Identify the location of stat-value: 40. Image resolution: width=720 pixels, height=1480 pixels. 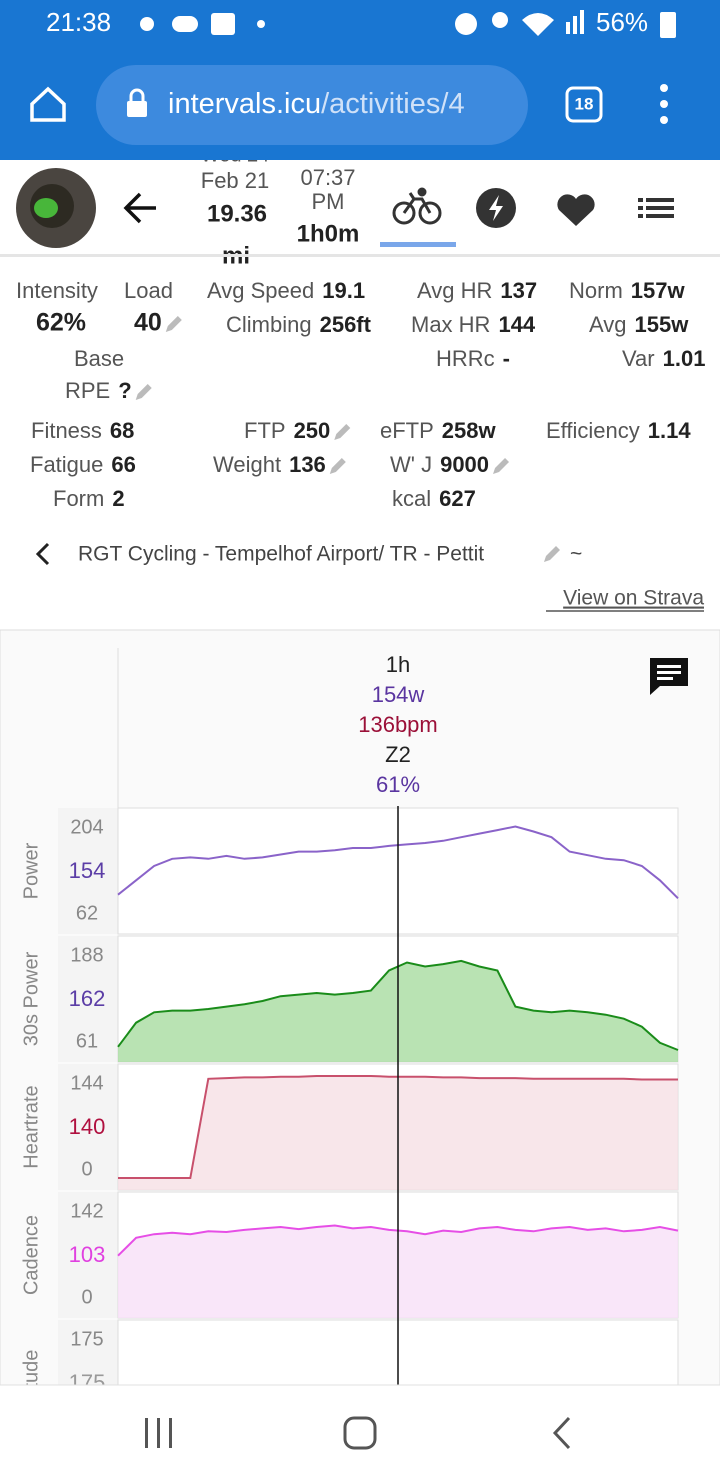
(148, 323).